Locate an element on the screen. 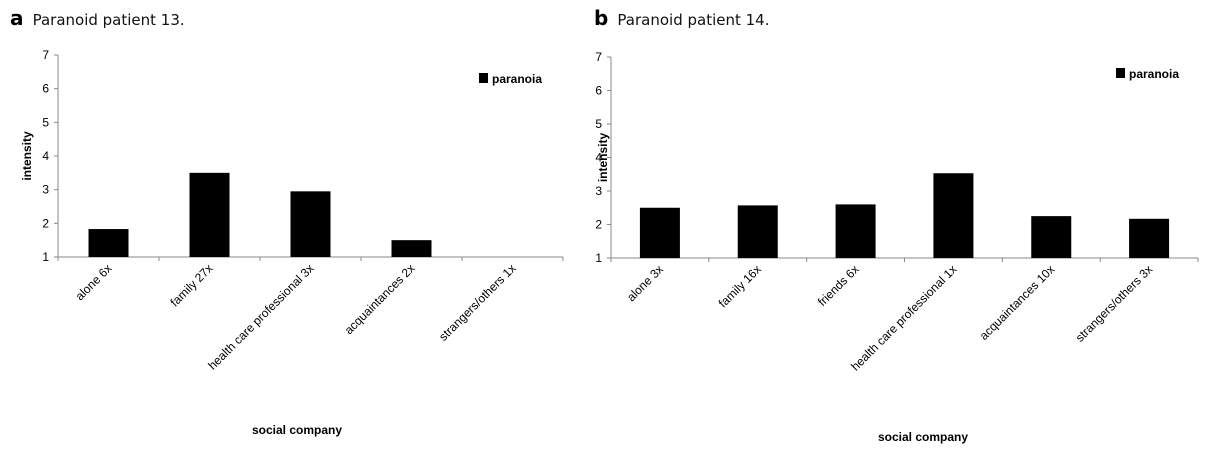  x-tick-label: strangers/others 3x is located at coordinates (1114, 303).